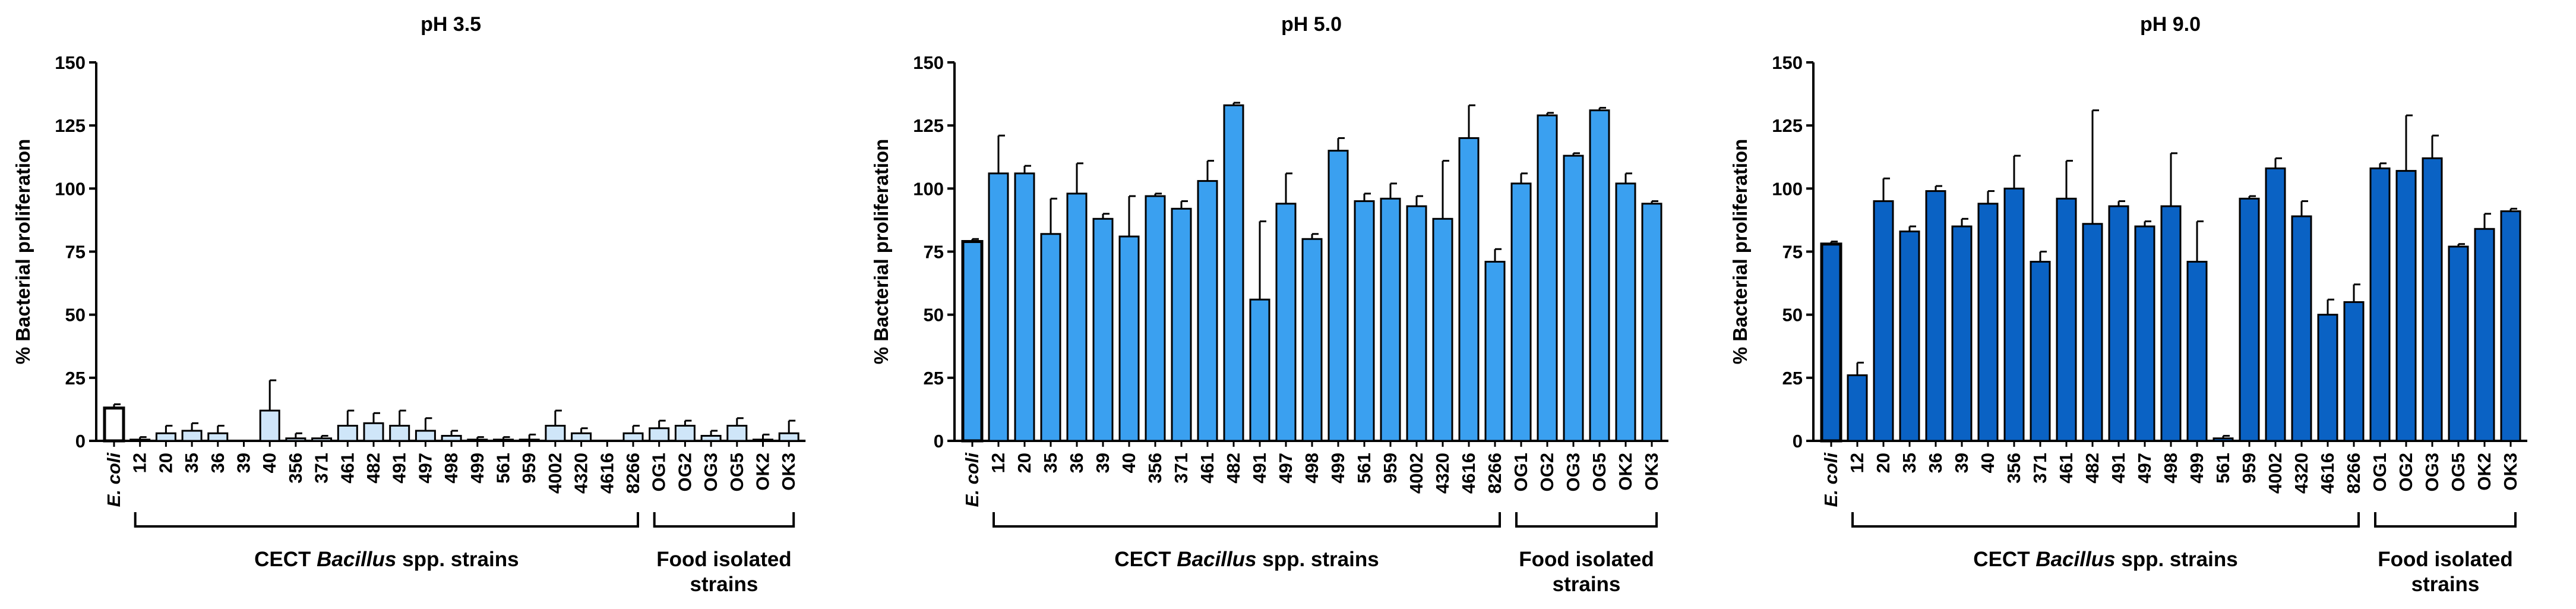 This screenshot has height=609, width=2576. Describe the element at coordinates (386, 520) in the screenshot. I see `cect-group-bracket` at that location.